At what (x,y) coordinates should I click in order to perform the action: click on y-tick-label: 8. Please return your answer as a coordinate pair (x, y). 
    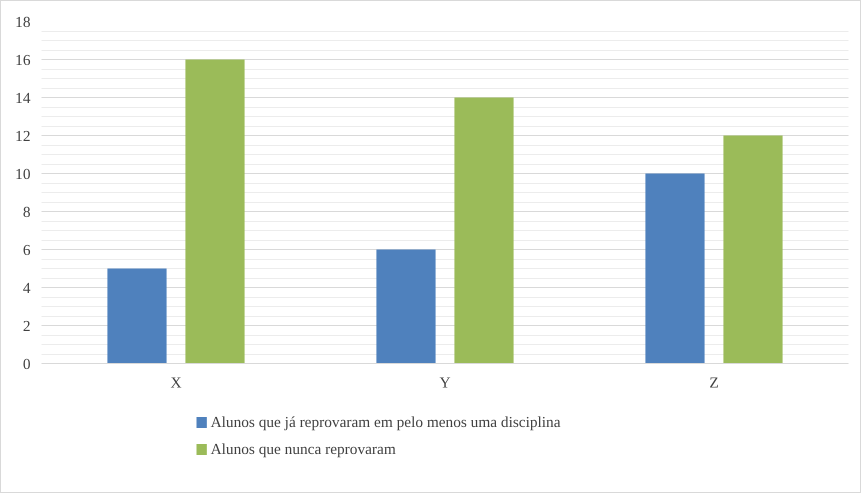
    Looking at the image, I should click on (26, 212).